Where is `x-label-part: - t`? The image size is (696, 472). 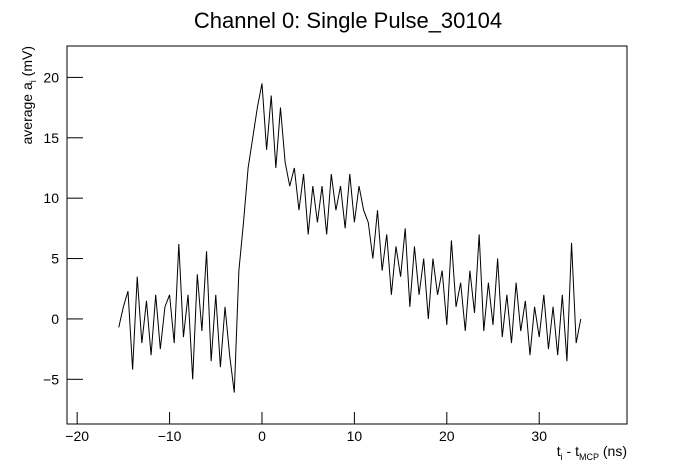
x-label-part: - t is located at coordinates (571, 451).